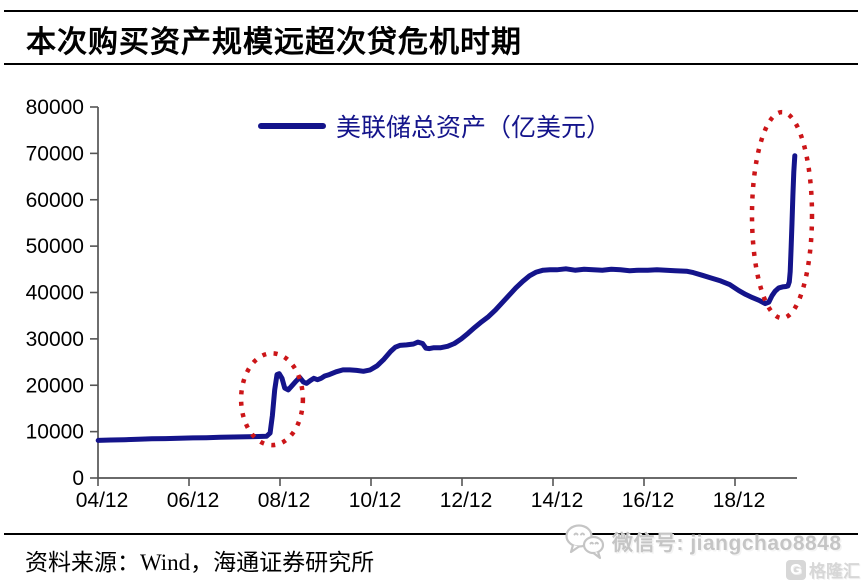 The image size is (862, 587). What do you see at coordinates (796, 569) in the screenshot?
I see `gelonghui-logo-icon: G` at bounding box center [796, 569].